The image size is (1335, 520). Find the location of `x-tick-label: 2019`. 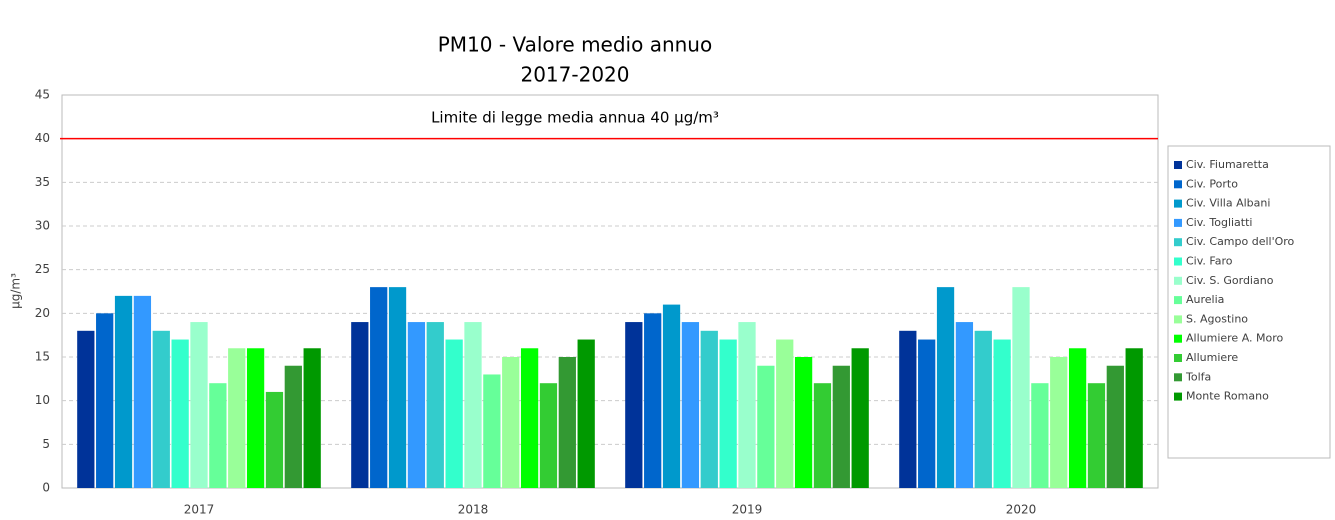

x-tick-label: 2019 is located at coordinates (747, 510).